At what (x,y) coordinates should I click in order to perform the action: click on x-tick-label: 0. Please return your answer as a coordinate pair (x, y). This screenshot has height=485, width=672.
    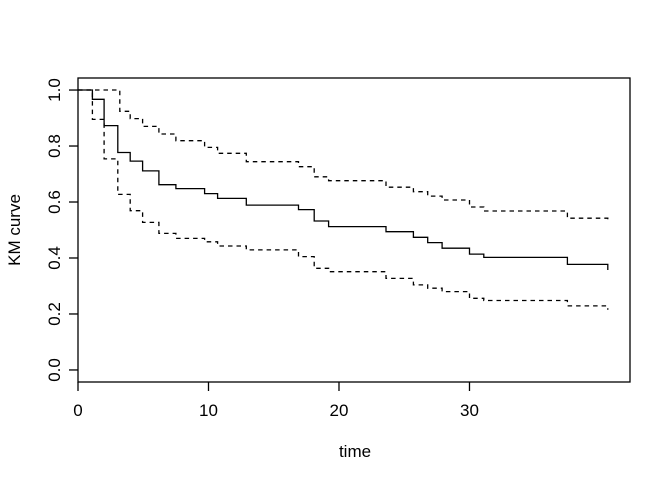
    Looking at the image, I should click on (77, 410).